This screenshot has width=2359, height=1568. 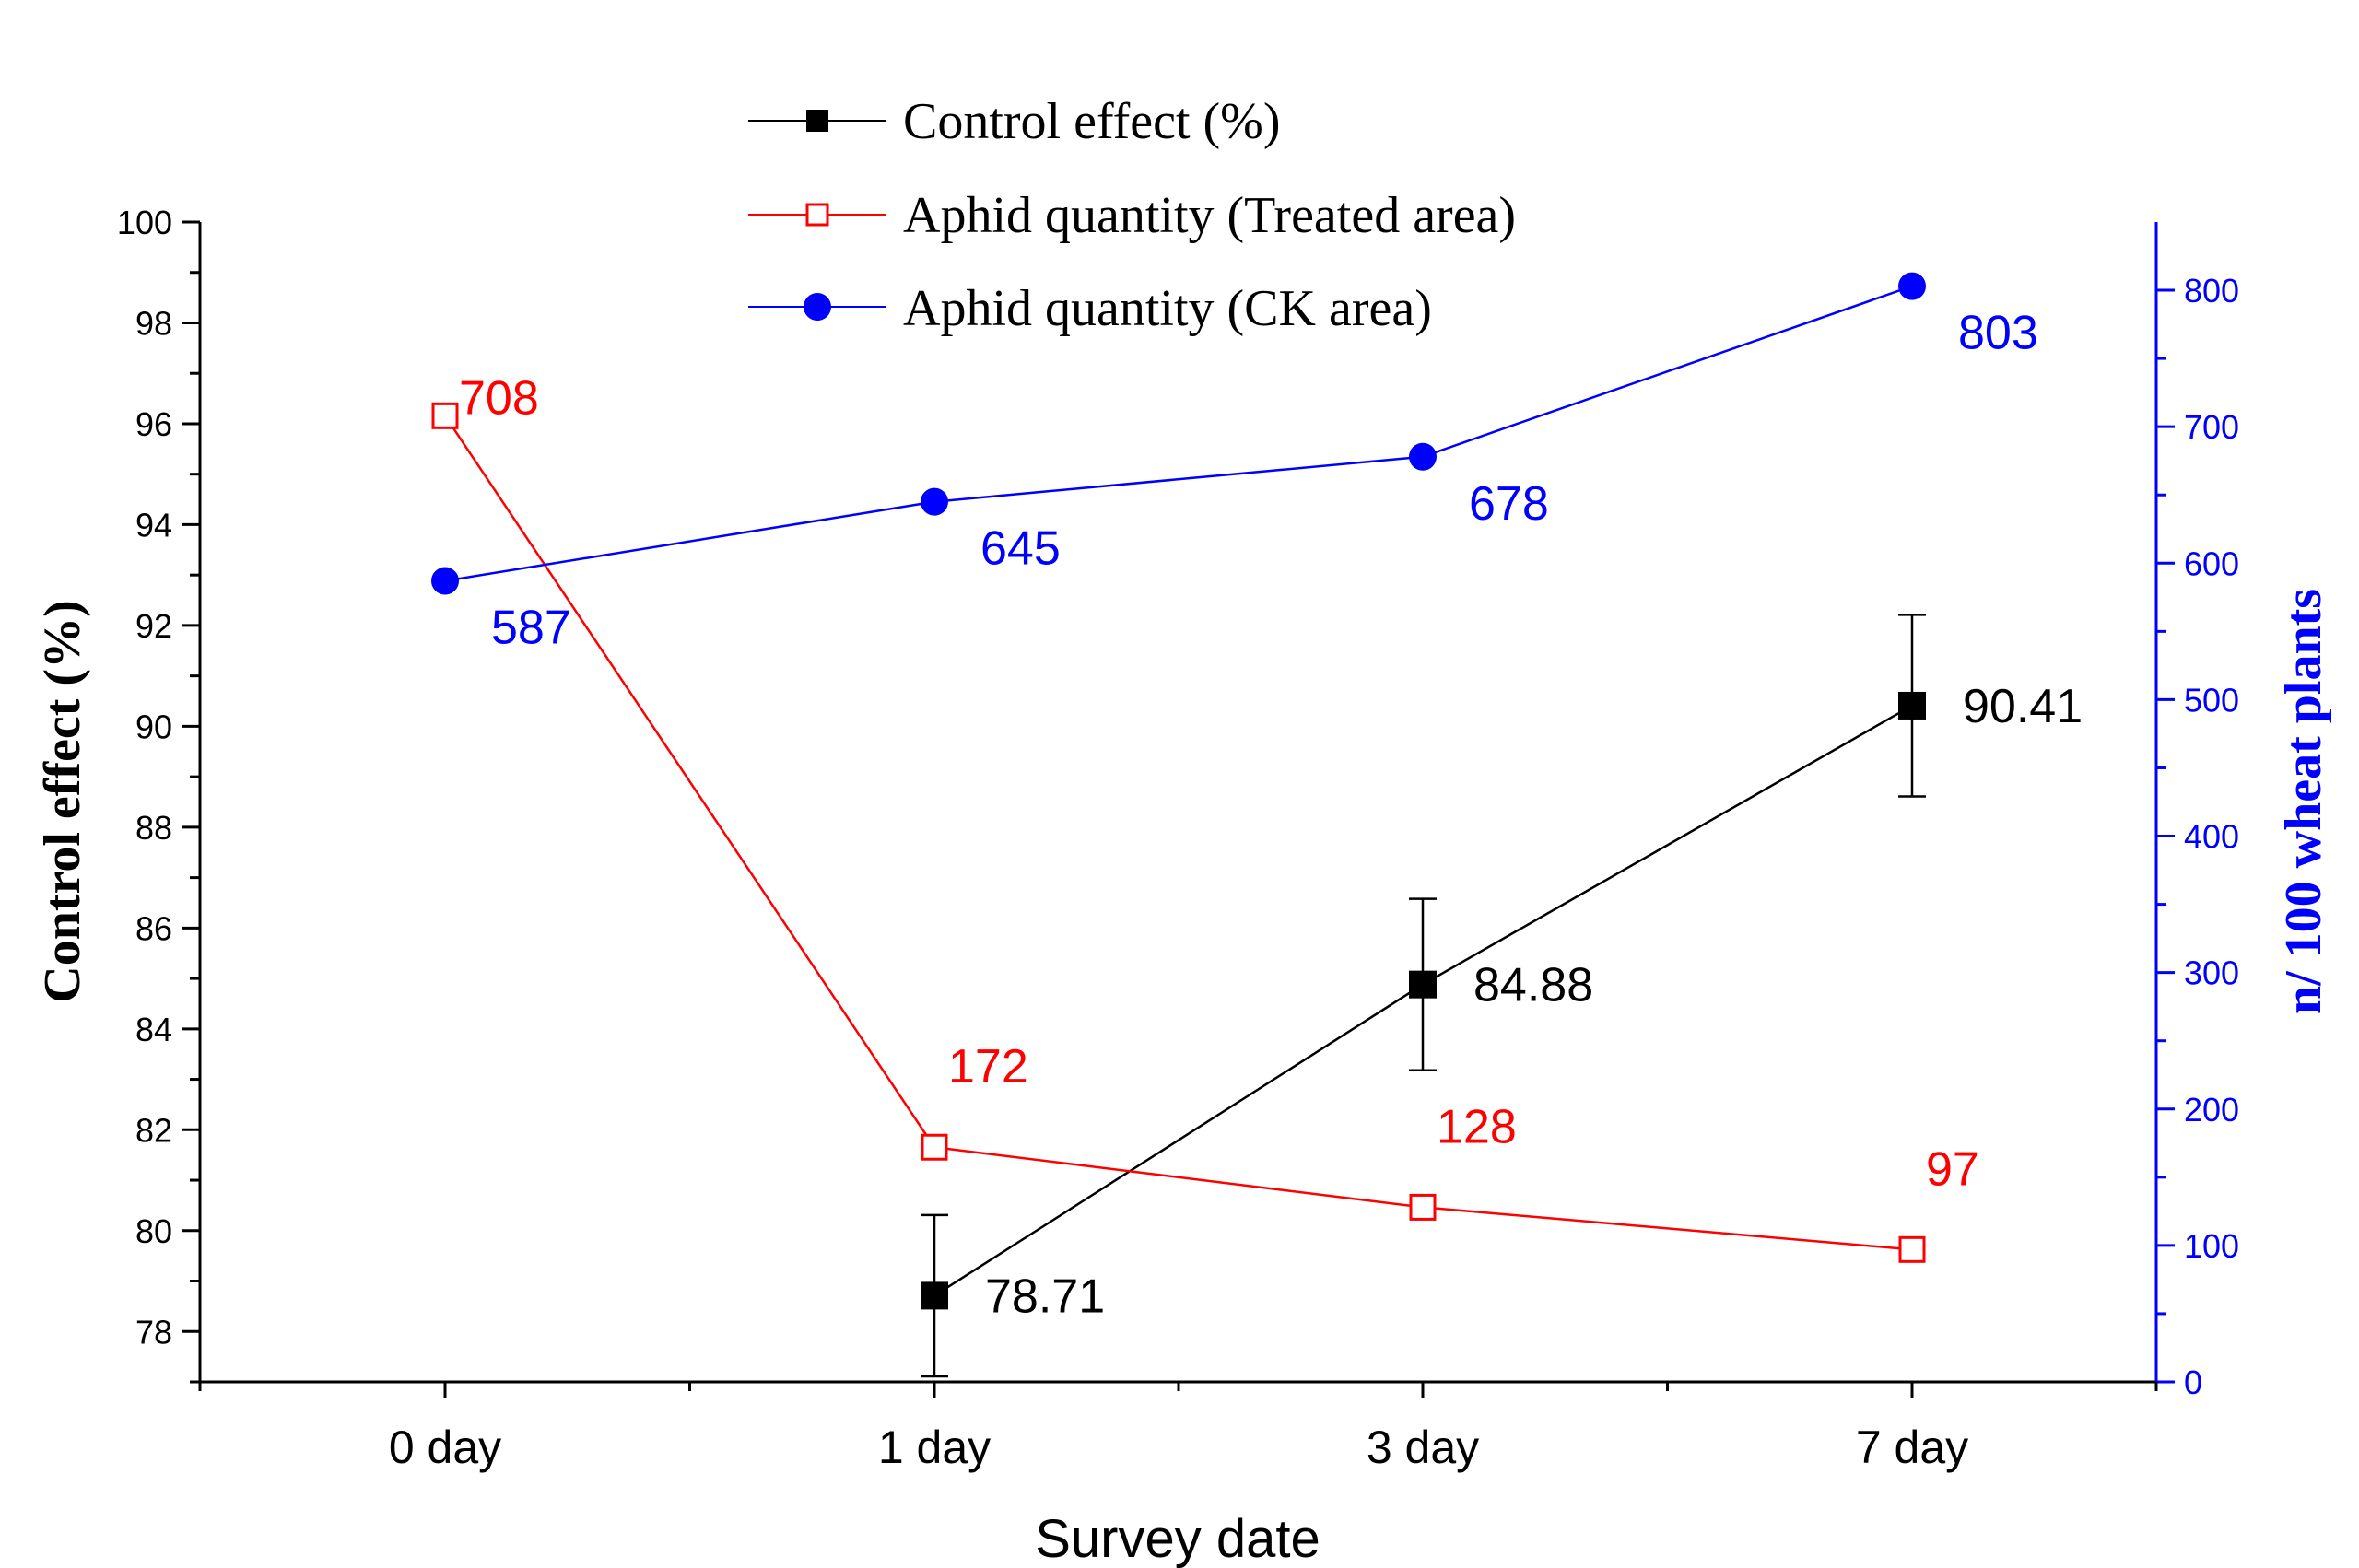 What do you see at coordinates (2211, 1110) in the screenshot?
I see `y2-tick-label-200: 200` at bounding box center [2211, 1110].